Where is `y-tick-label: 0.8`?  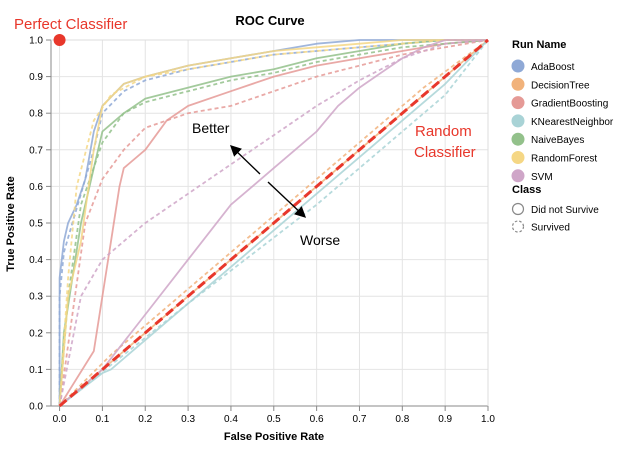 y-tick-label: 0.8 is located at coordinates (36, 114).